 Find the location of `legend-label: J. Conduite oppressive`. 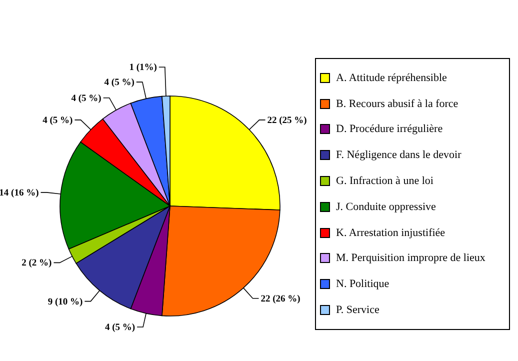

legend-label: J. Conduite oppressive is located at coordinates (386, 206).